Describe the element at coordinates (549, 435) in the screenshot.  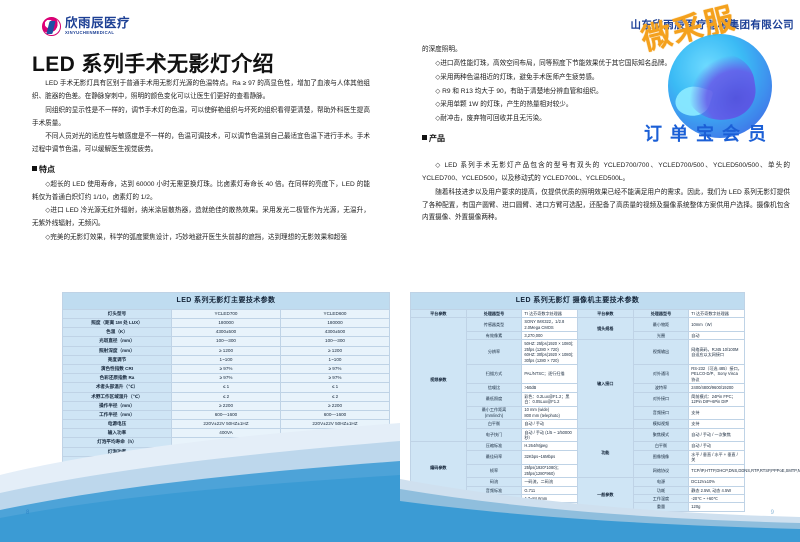
I see `cam-value: 自动 / 手动 (1/5 ~ 1/50000 秒）` at that location.